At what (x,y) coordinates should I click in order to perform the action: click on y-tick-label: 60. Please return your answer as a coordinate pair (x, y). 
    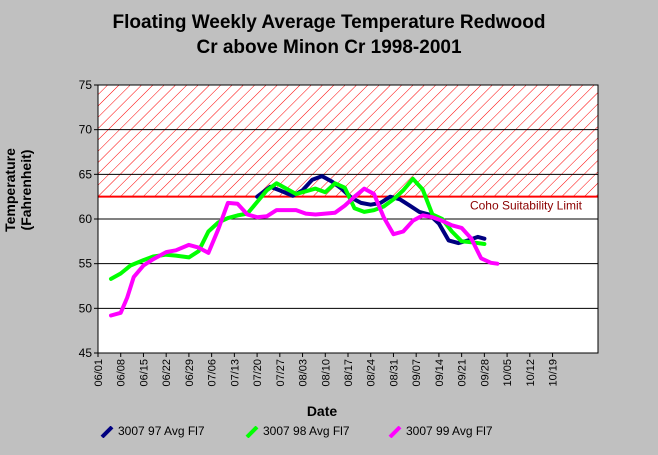
    Looking at the image, I should click on (86, 219).